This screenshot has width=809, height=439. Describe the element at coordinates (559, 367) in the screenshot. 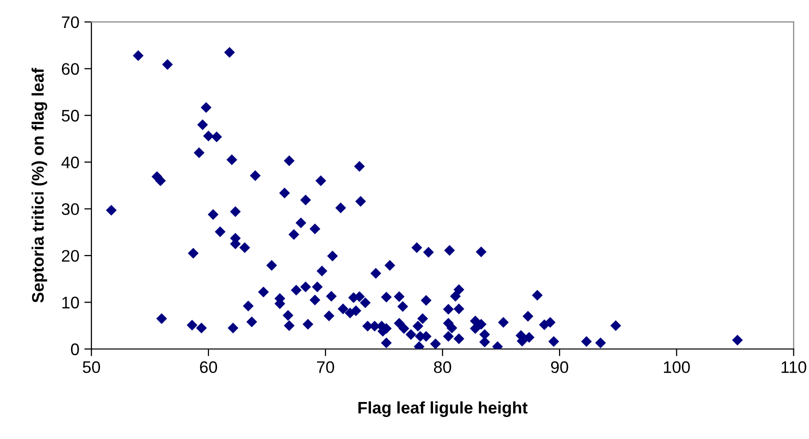

I see `x-tick-label: 90` at that location.